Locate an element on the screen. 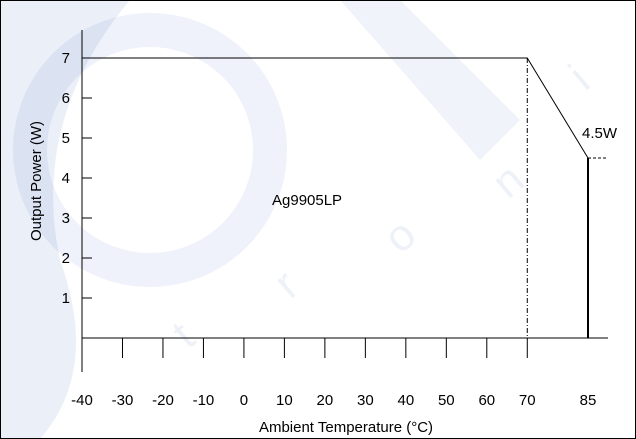 The image size is (636, 439). x-axis-title: Ambient Temperature (°C) is located at coordinates (346, 427).